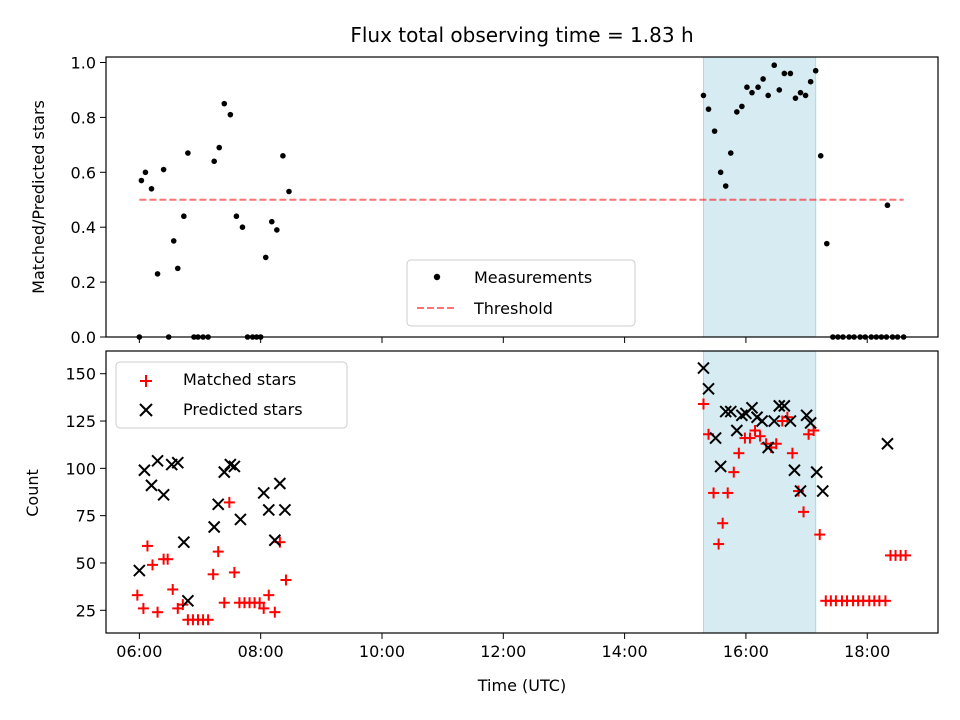 Image resolution: width=960 pixels, height=720 pixels. Describe the element at coordinates (521, 685) in the screenshot. I see `x-axis-label: Time (UTC)` at that location.